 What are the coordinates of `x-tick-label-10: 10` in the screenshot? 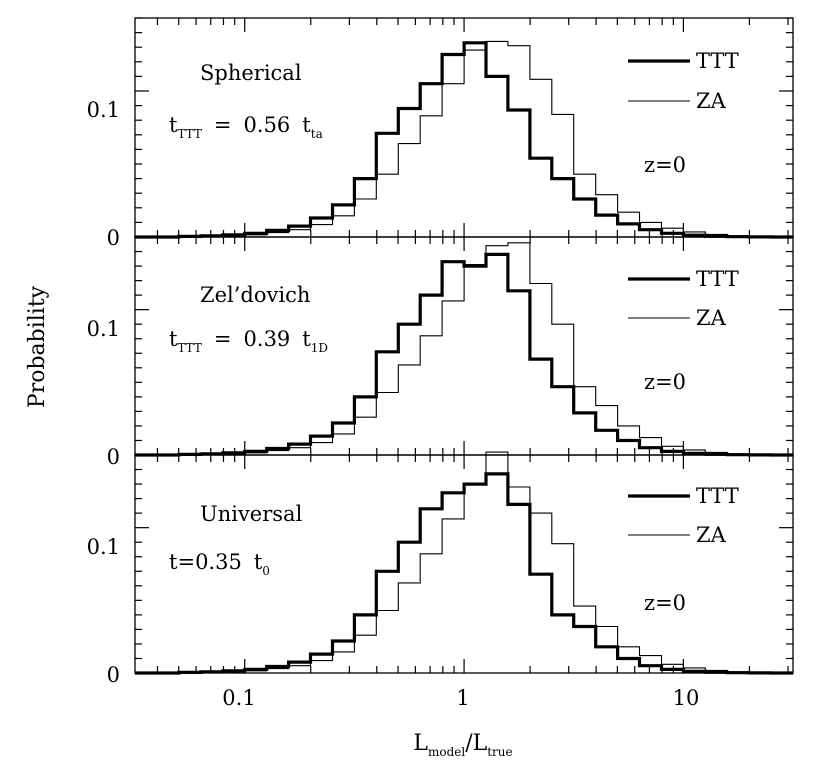 It's located at (686, 698).